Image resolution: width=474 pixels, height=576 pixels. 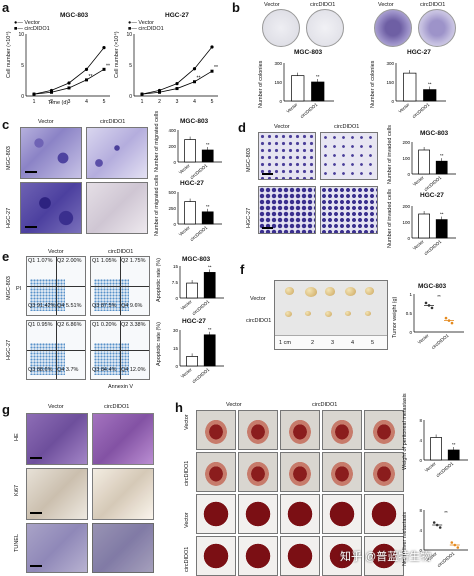 What do you see at coordinates (420, 440) in the screenshot?
I see `y-tick-label: 4` at bounding box center [420, 440].